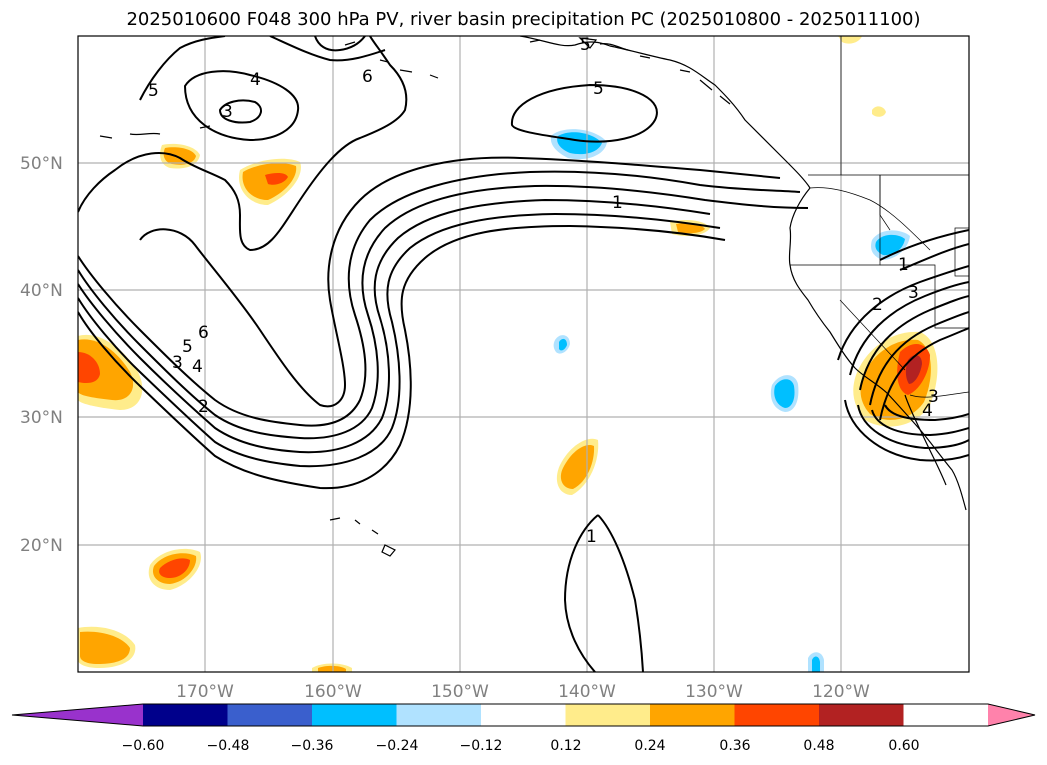  Describe the element at coordinates (1011, 715) in the screenshot. I see `colorbar-extend-right` at that location.